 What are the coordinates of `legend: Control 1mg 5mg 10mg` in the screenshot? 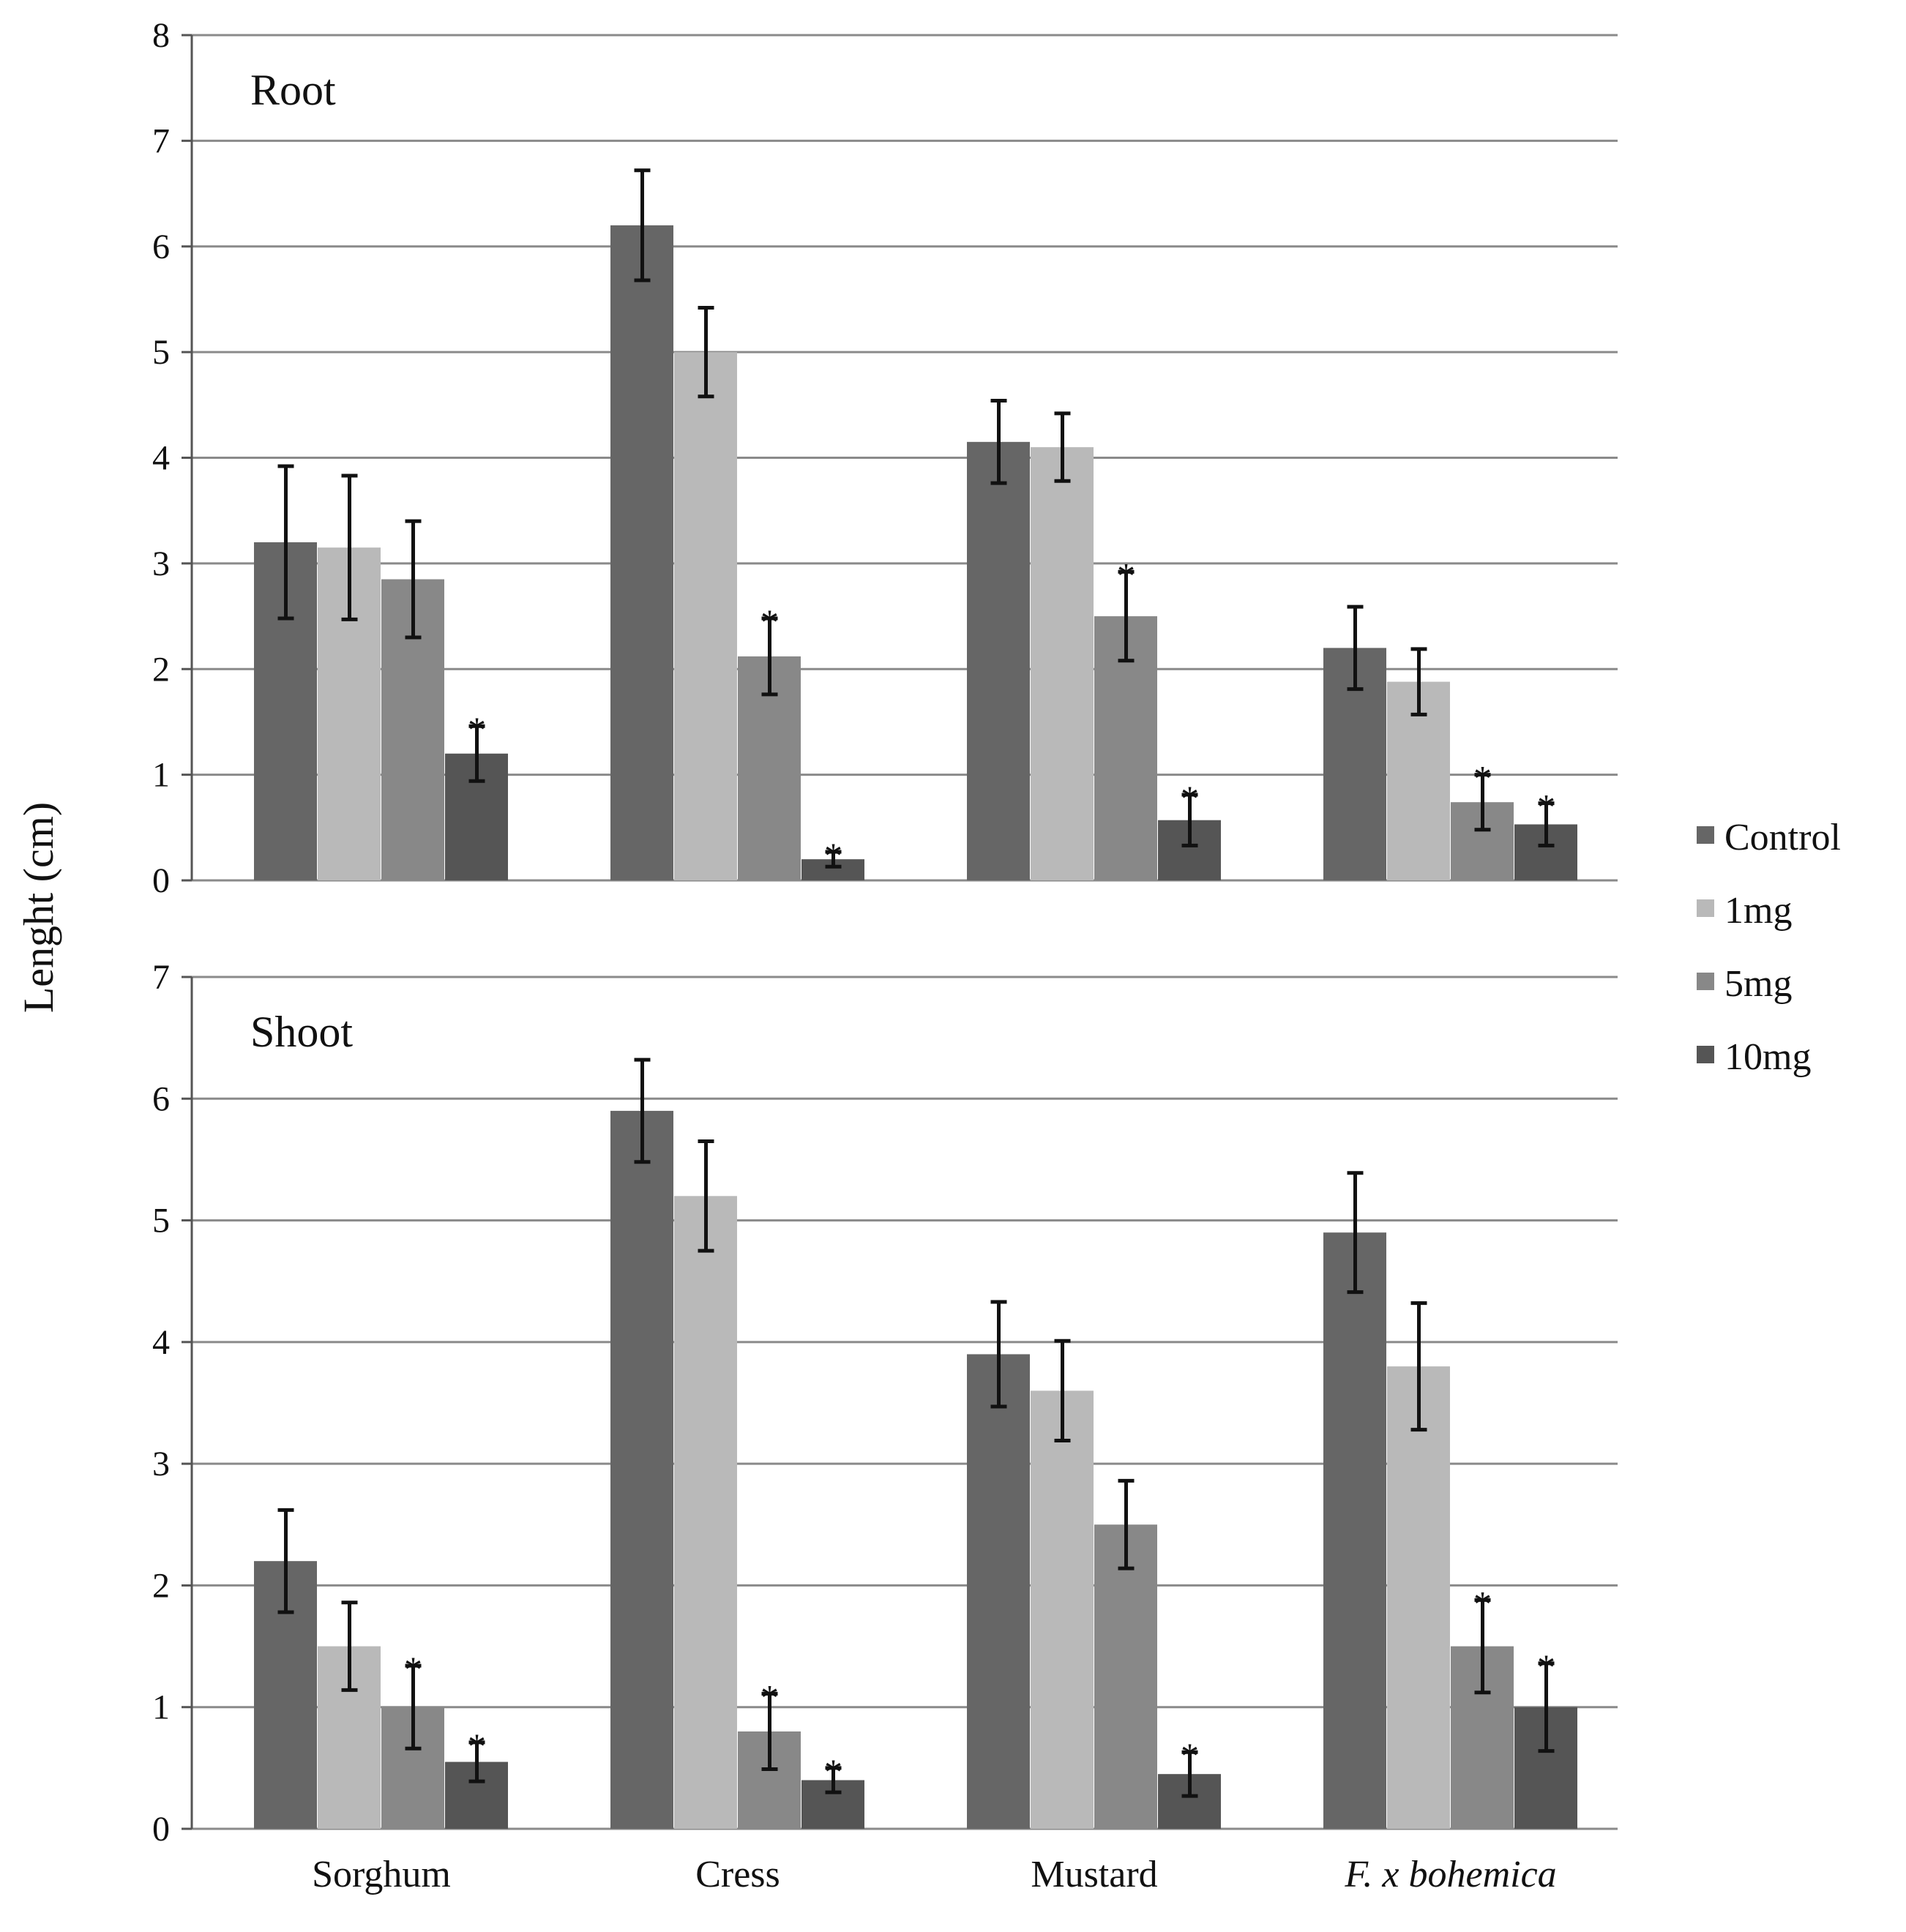 It's located at (1769, 947).